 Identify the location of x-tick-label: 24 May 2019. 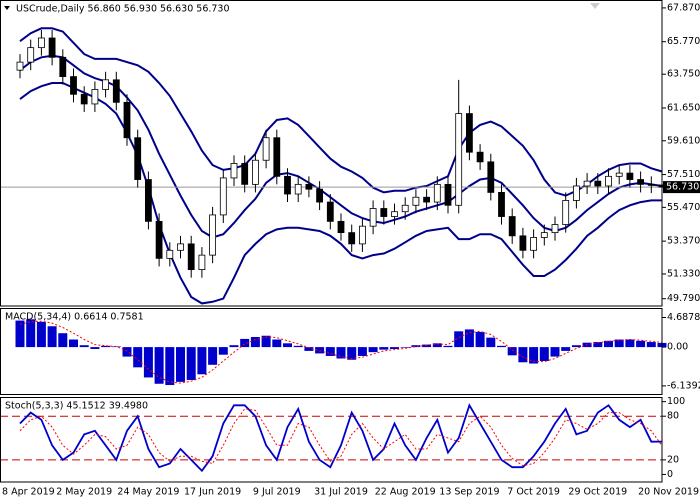
(148, 492).